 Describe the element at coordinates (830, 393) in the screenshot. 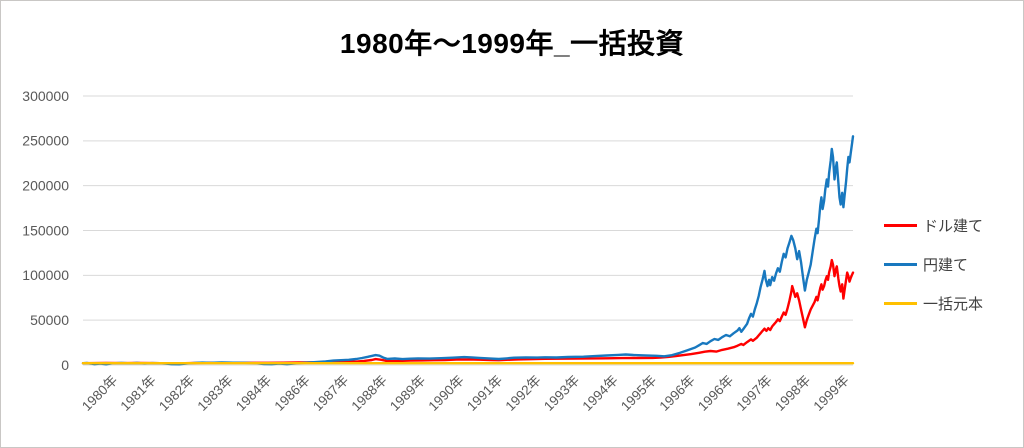

I see `x-axis-tick-label: 1999年` at that location.